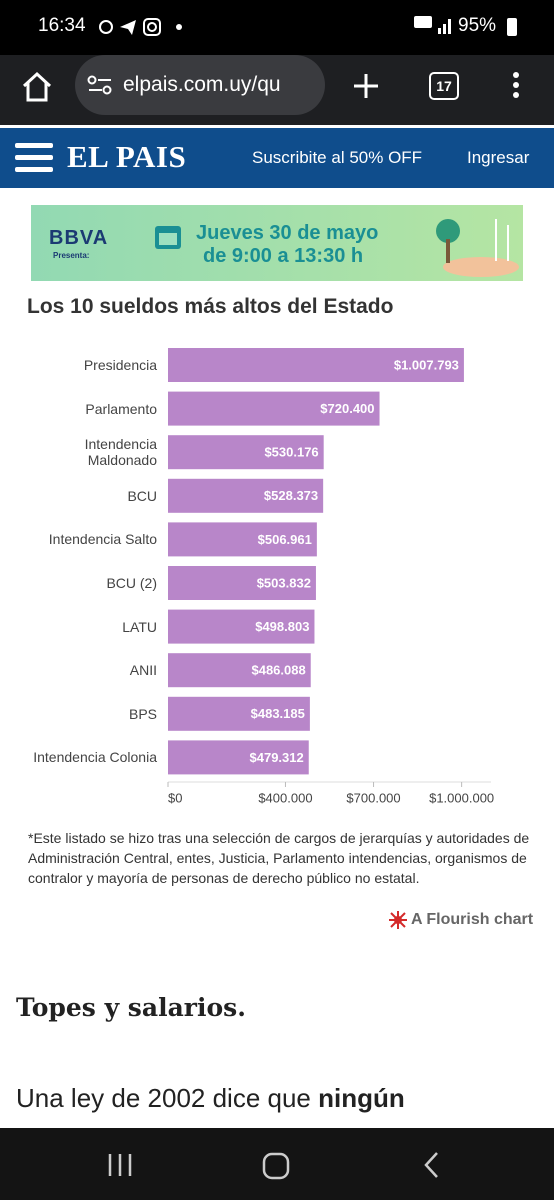  Describe the element at coordinates (102, 539) in the screenshot. I see `category-label: Intendencia Salto` at that location.